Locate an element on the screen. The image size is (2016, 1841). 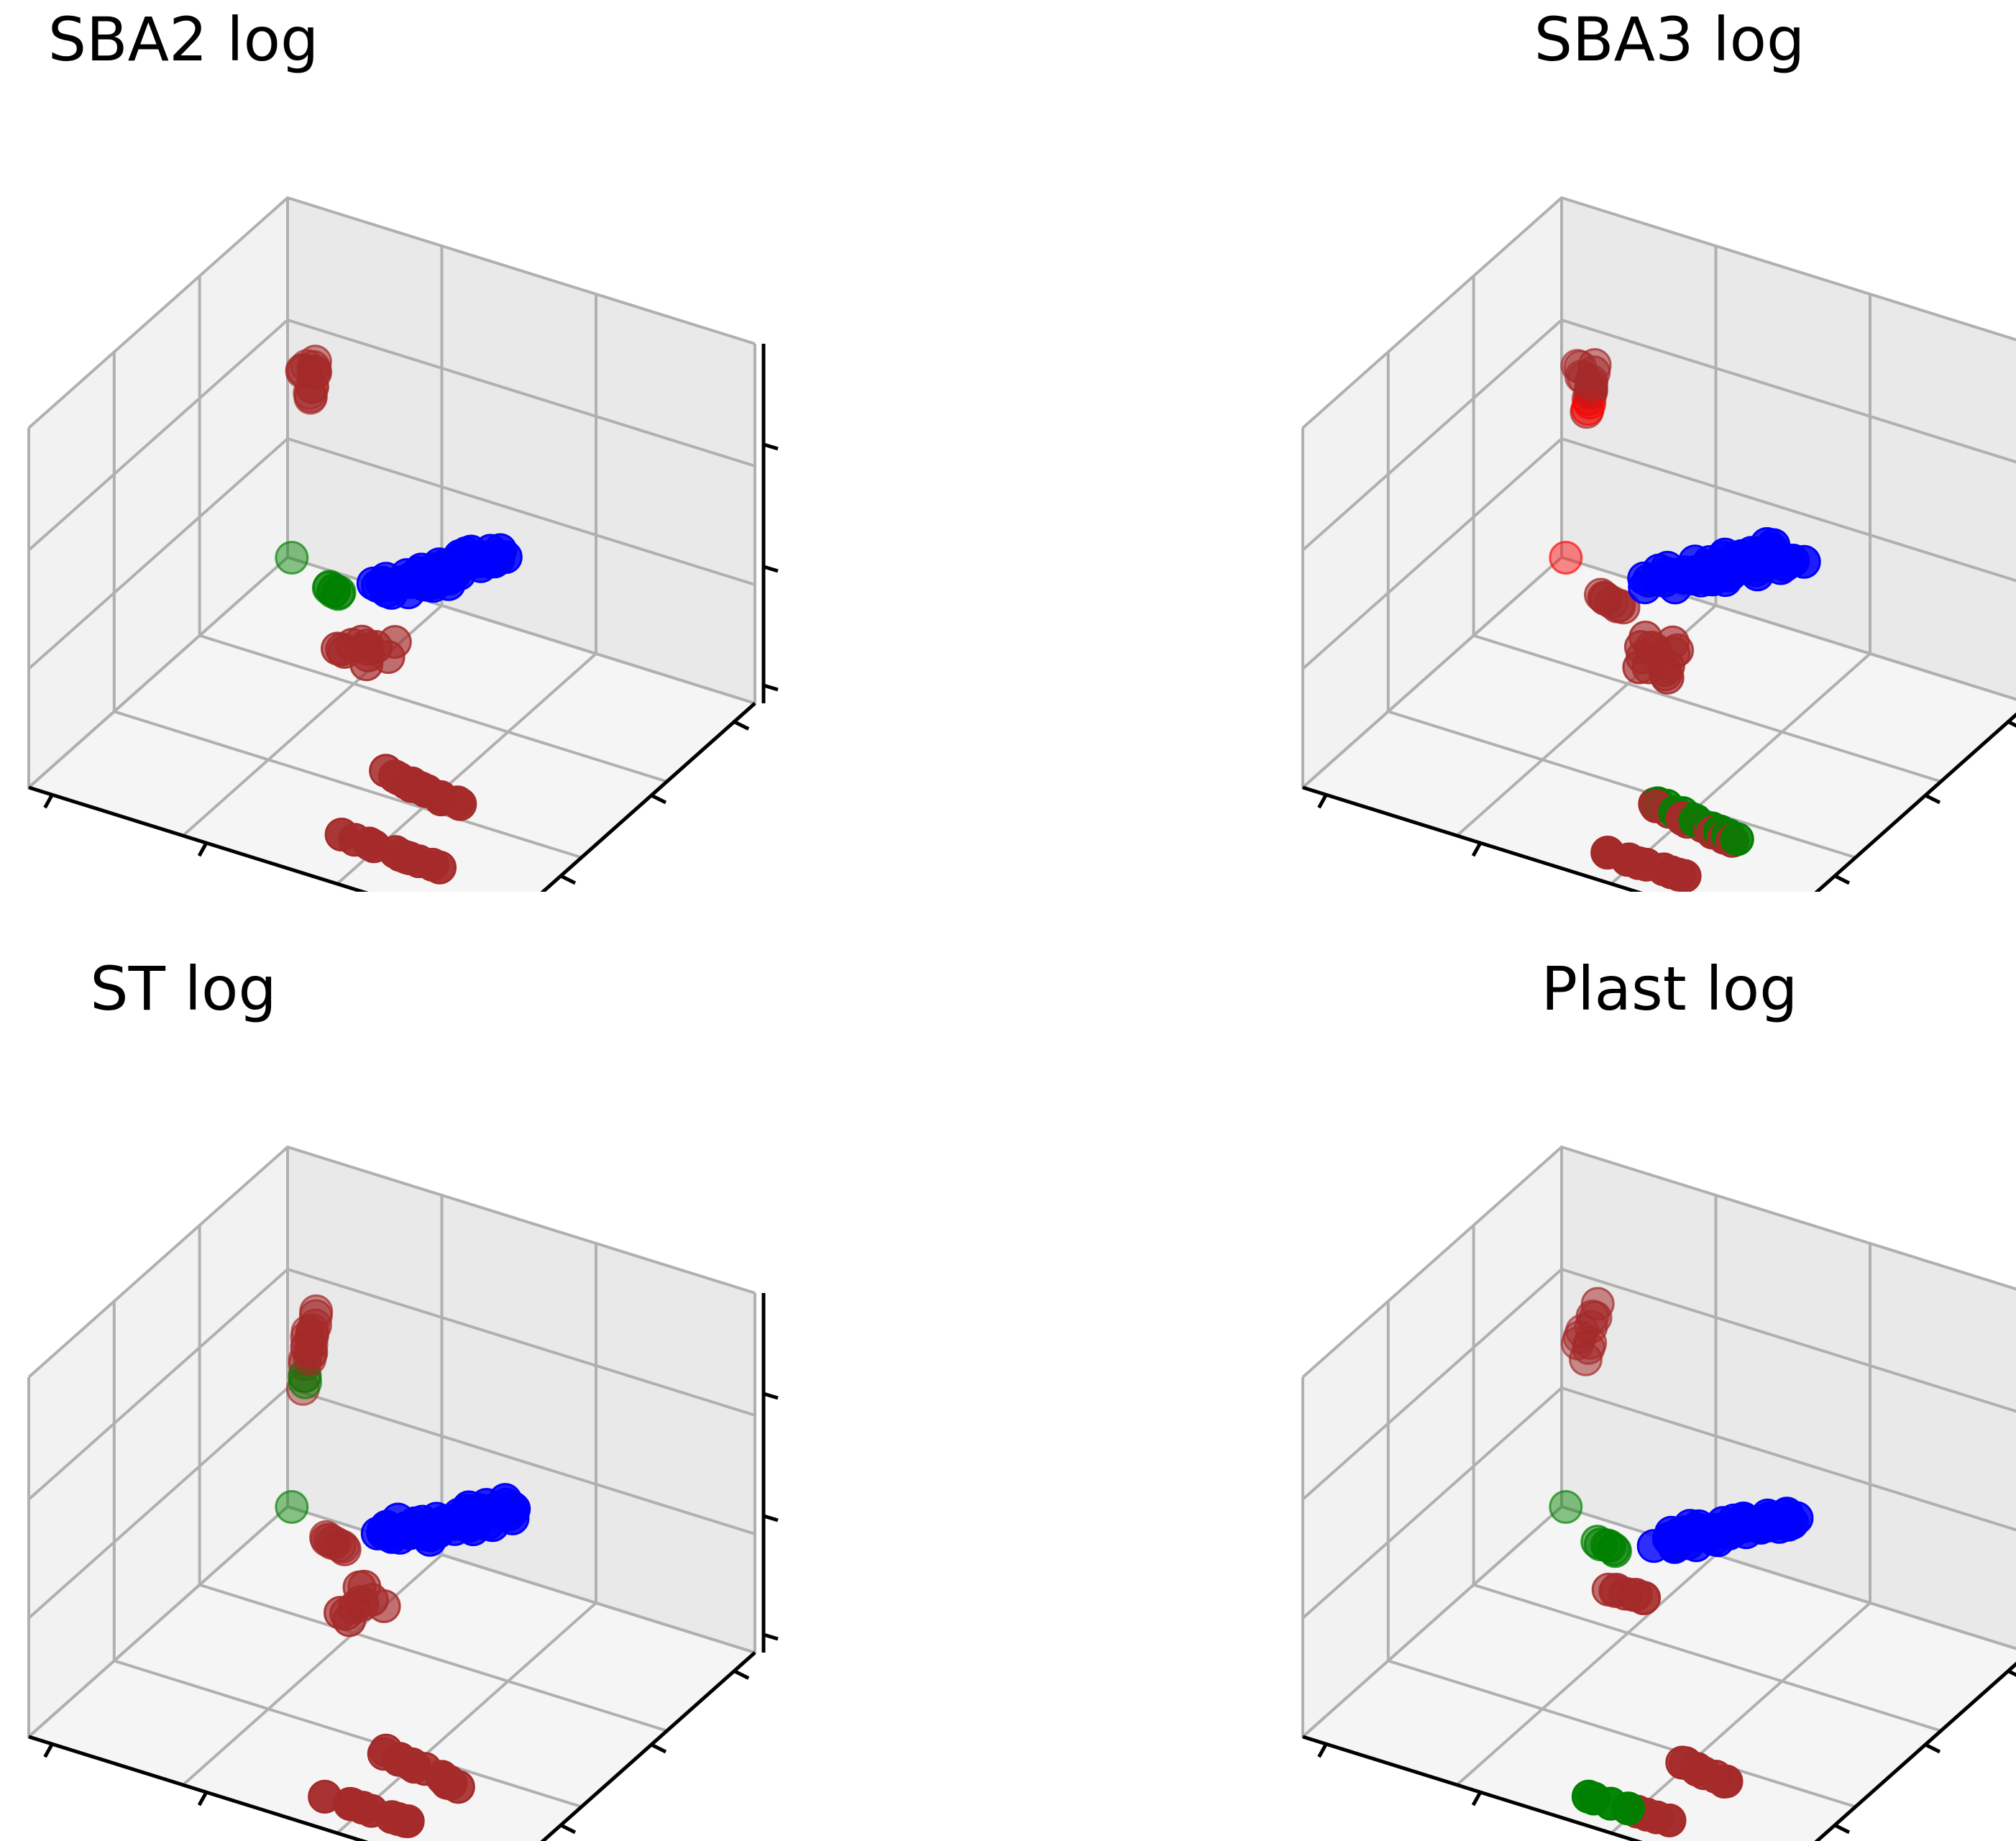
subplot-title: Plast log is located at coordinates (1669, 989).